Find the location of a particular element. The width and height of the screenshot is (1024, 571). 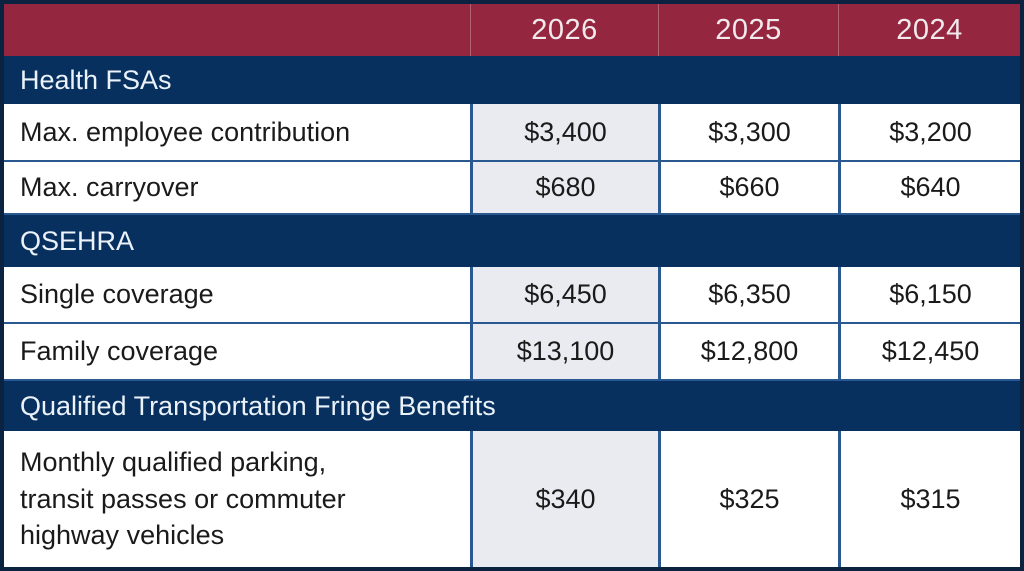

row-label: Family coverage is located at coordinates (119, 351).